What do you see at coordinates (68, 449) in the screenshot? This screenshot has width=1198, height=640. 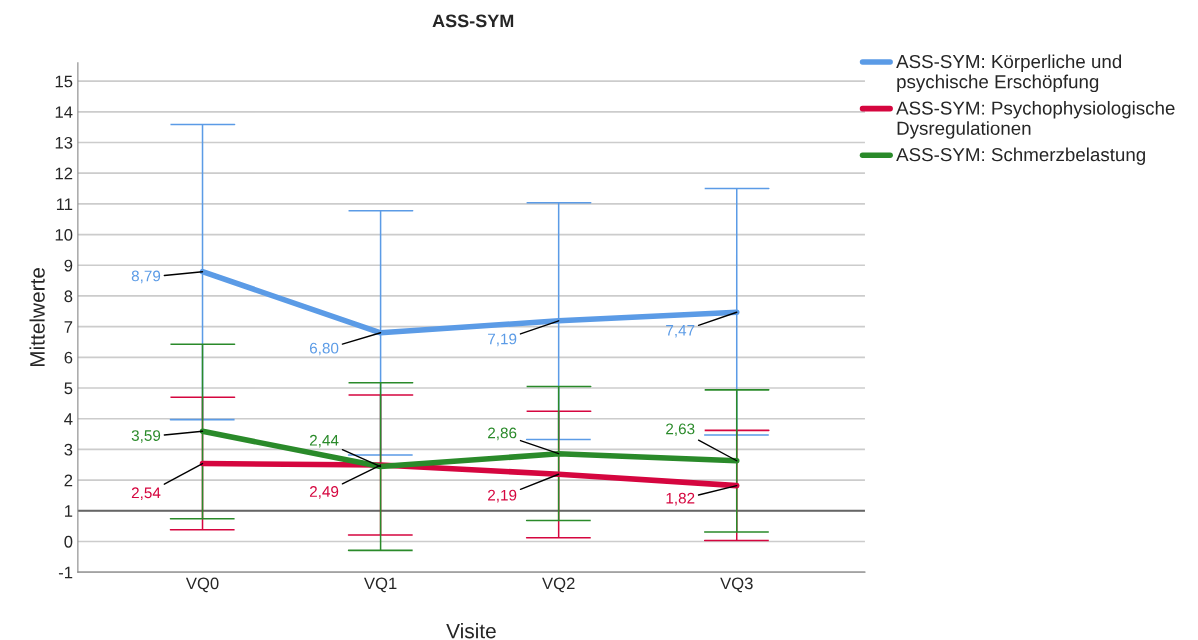 I see `y-tick-label: 3` at bounding box center [68, 449].